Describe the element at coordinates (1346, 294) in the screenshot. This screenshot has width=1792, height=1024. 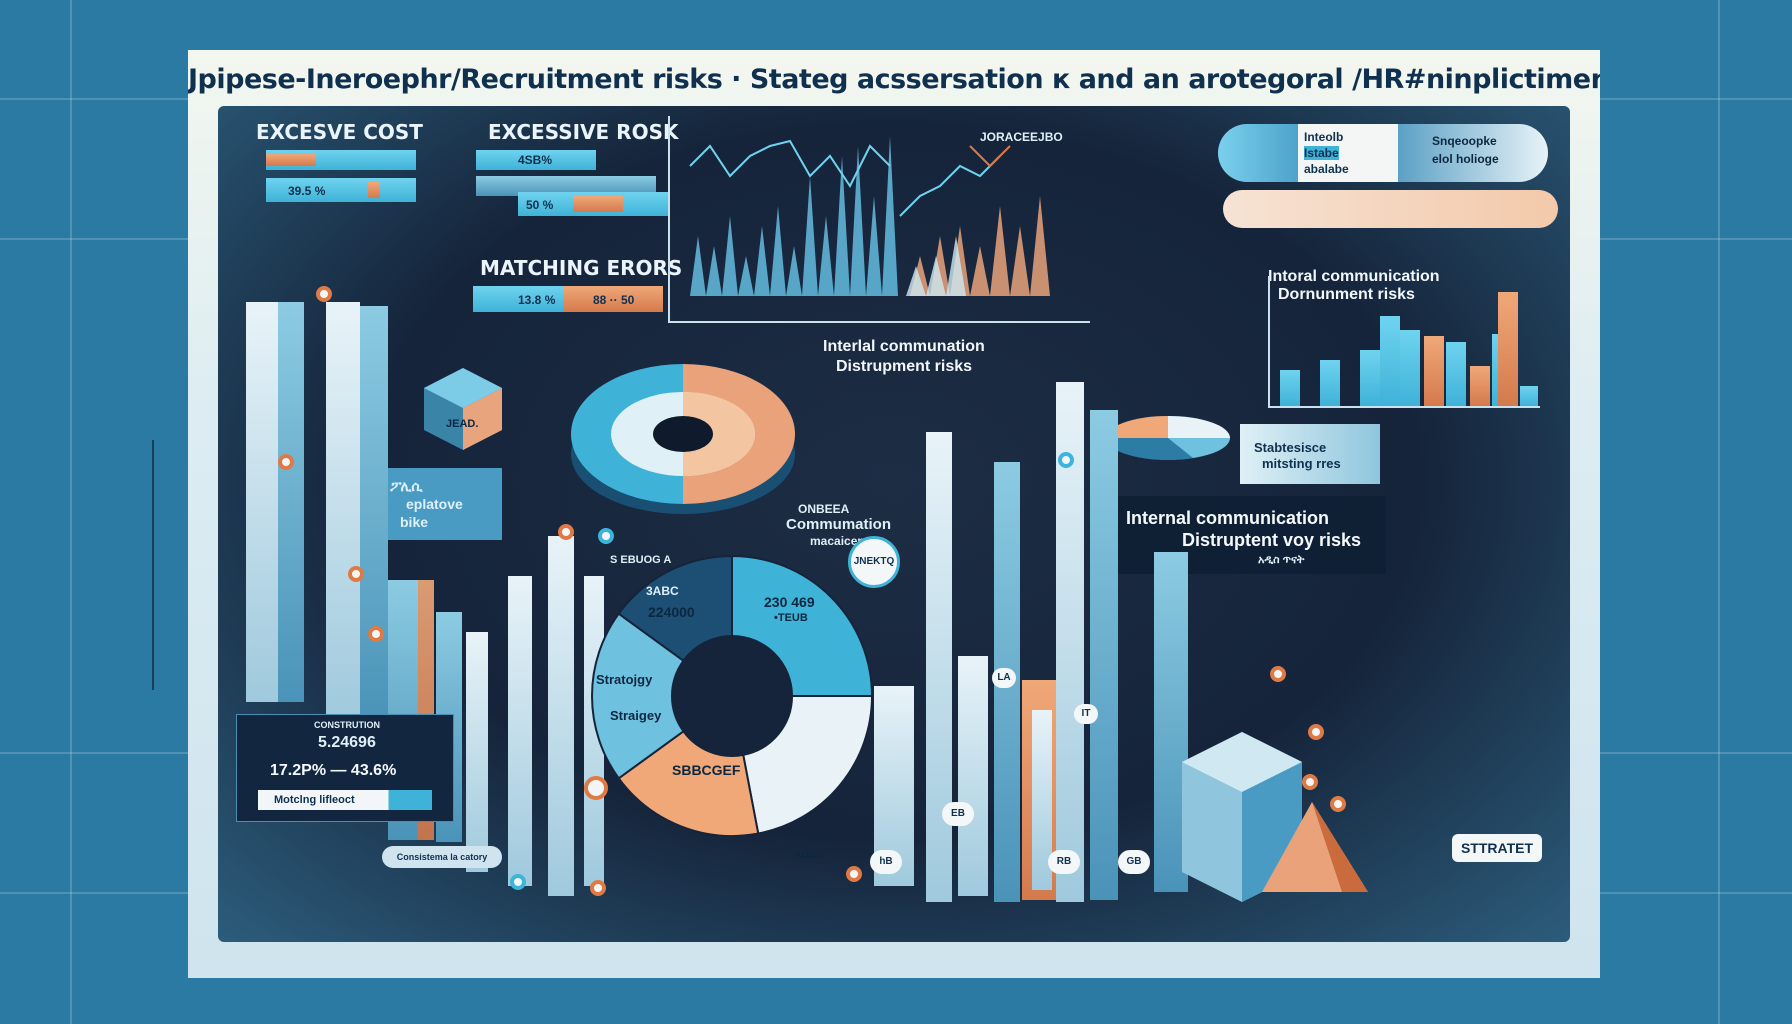
I see `internal-comm-top-title: Dornunment risks` at that location.